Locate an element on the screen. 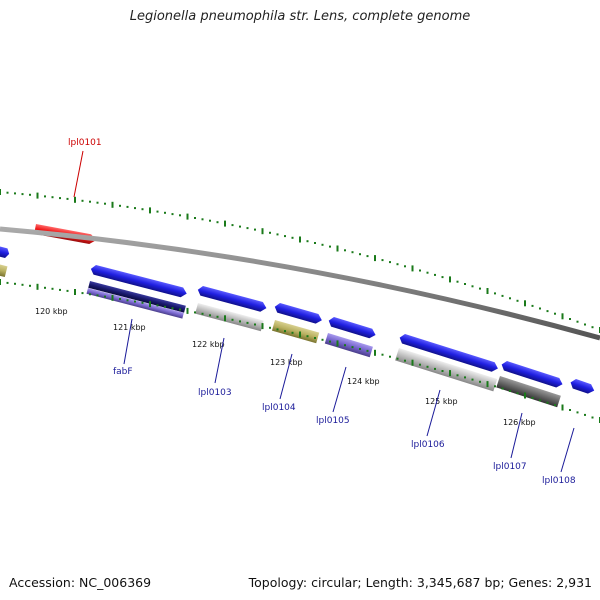 The width and height of the screenshot is (600, 600). gene-left-partial is located at coordinates (5, 251).